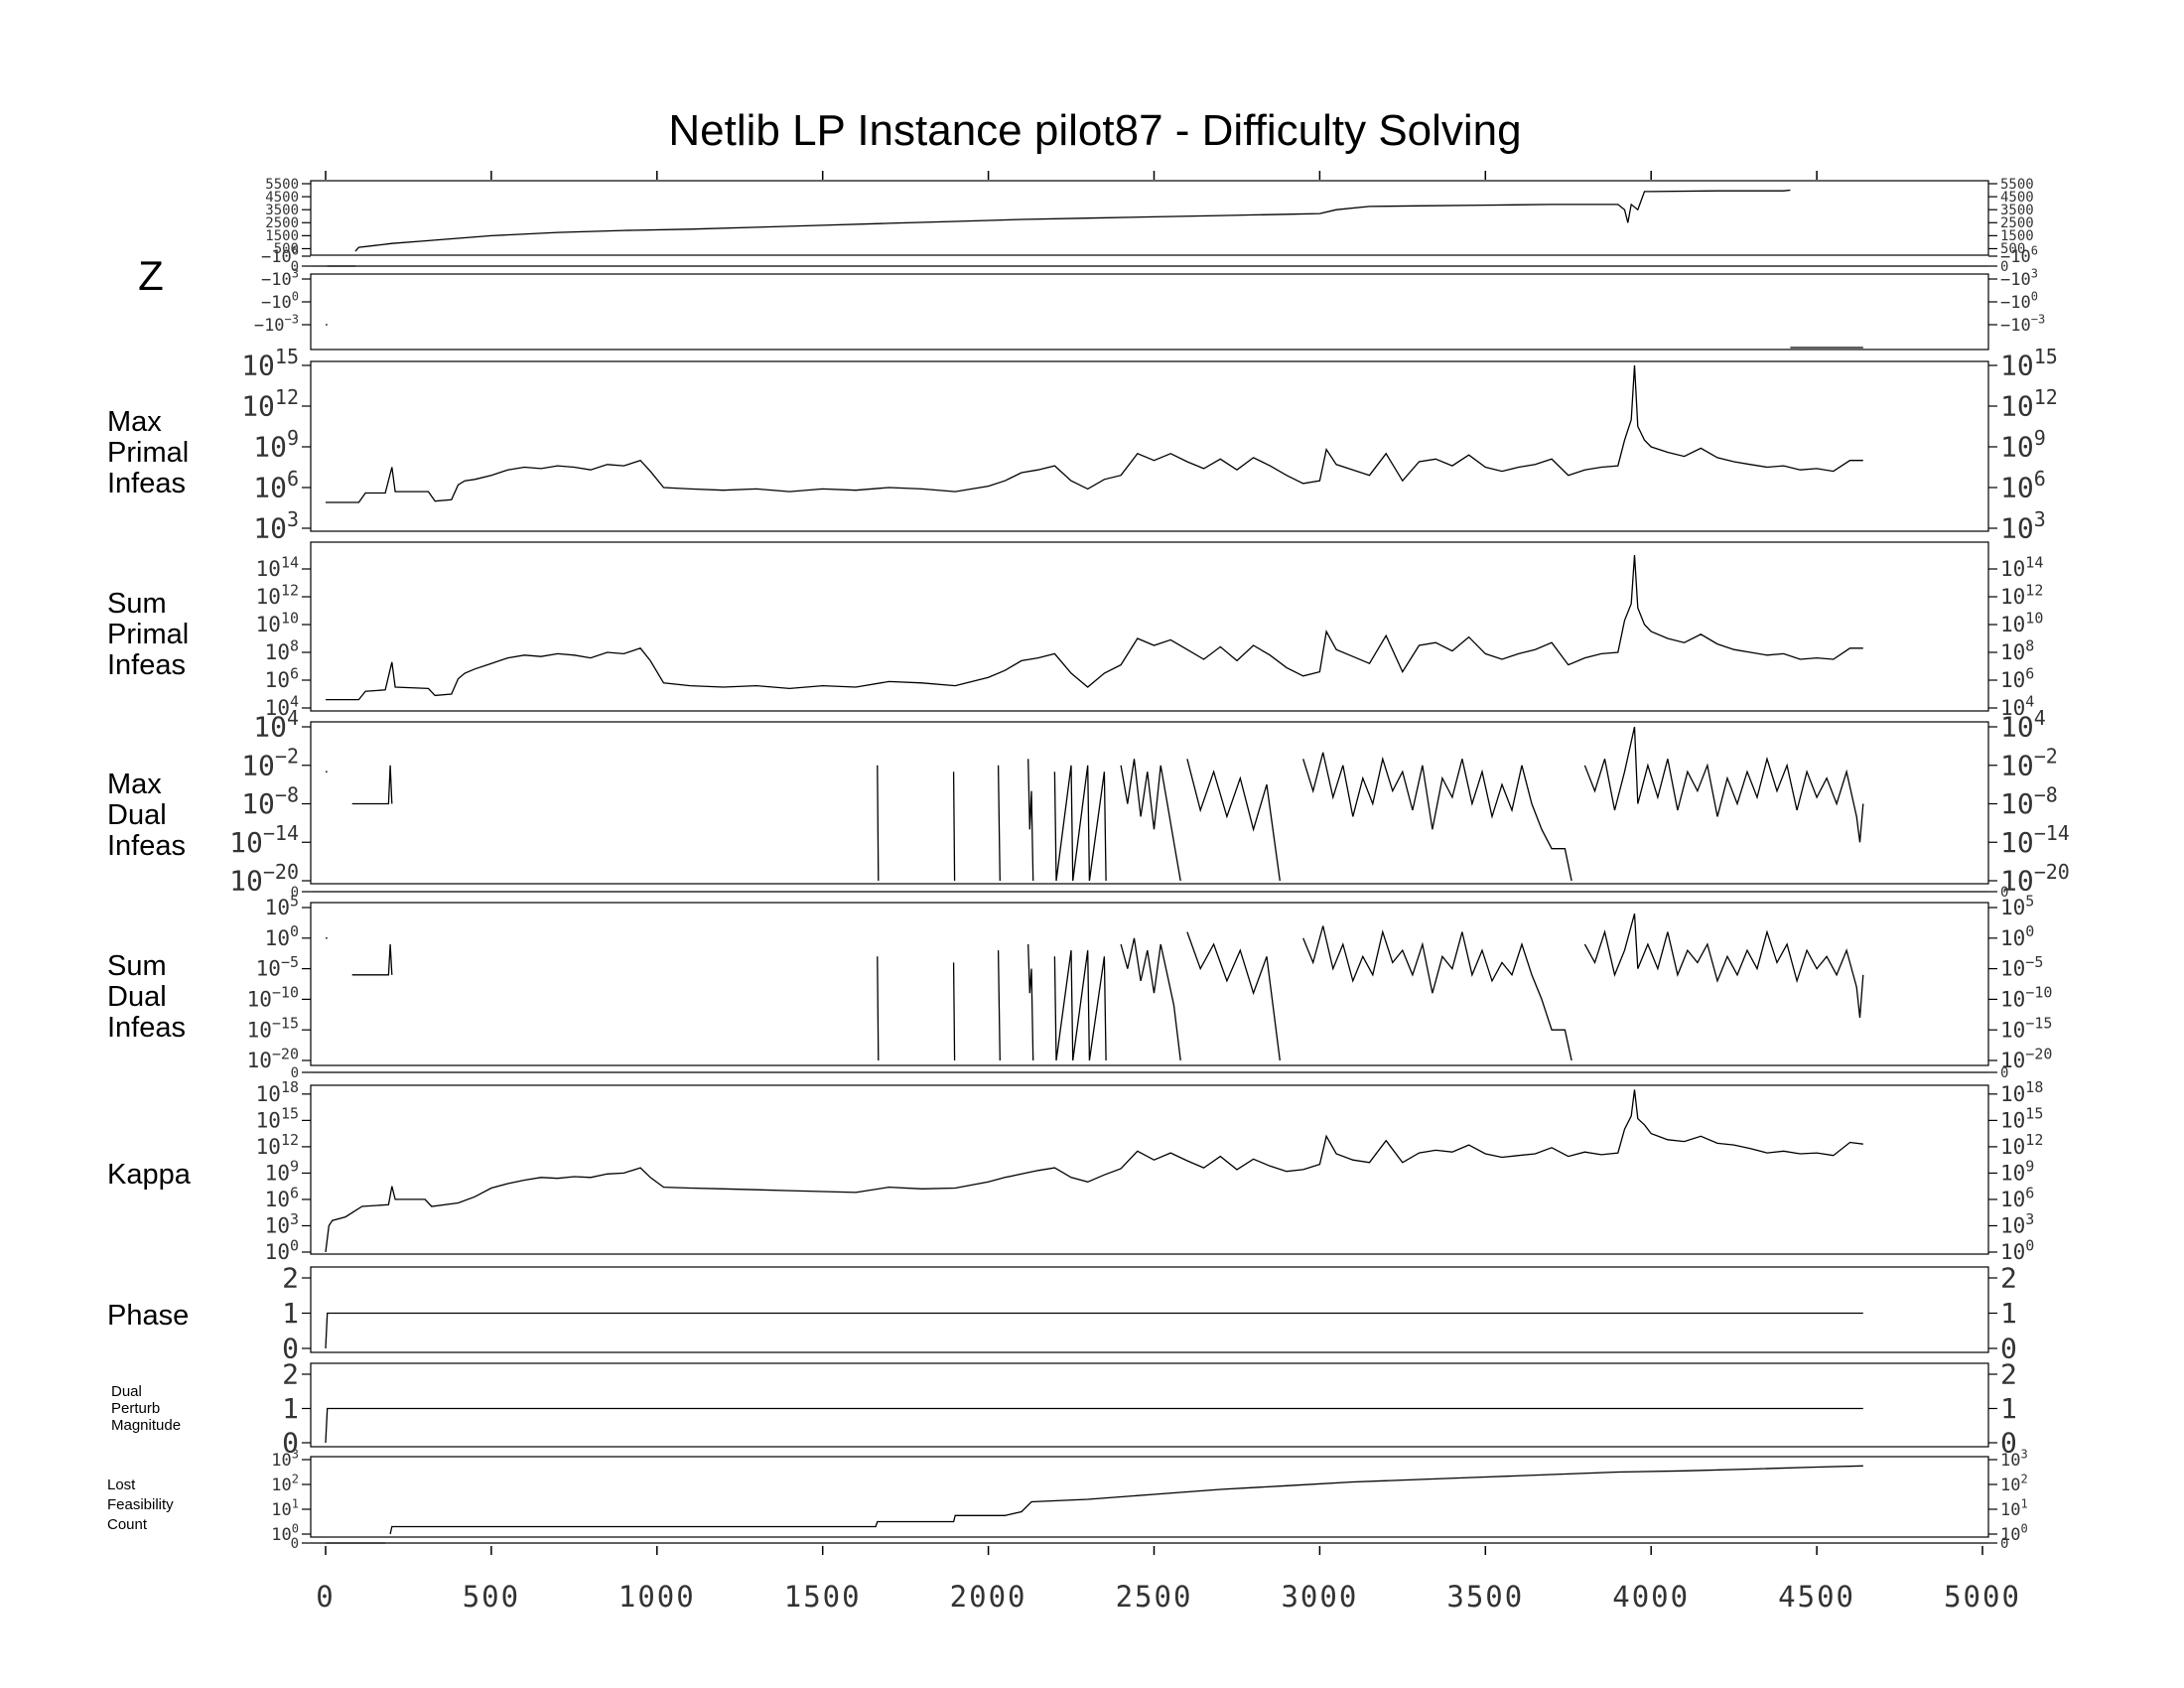 This screenshot has width=2184, height=1688. I want to click on y-tick-label-right: 10³, so click(2023, 526).